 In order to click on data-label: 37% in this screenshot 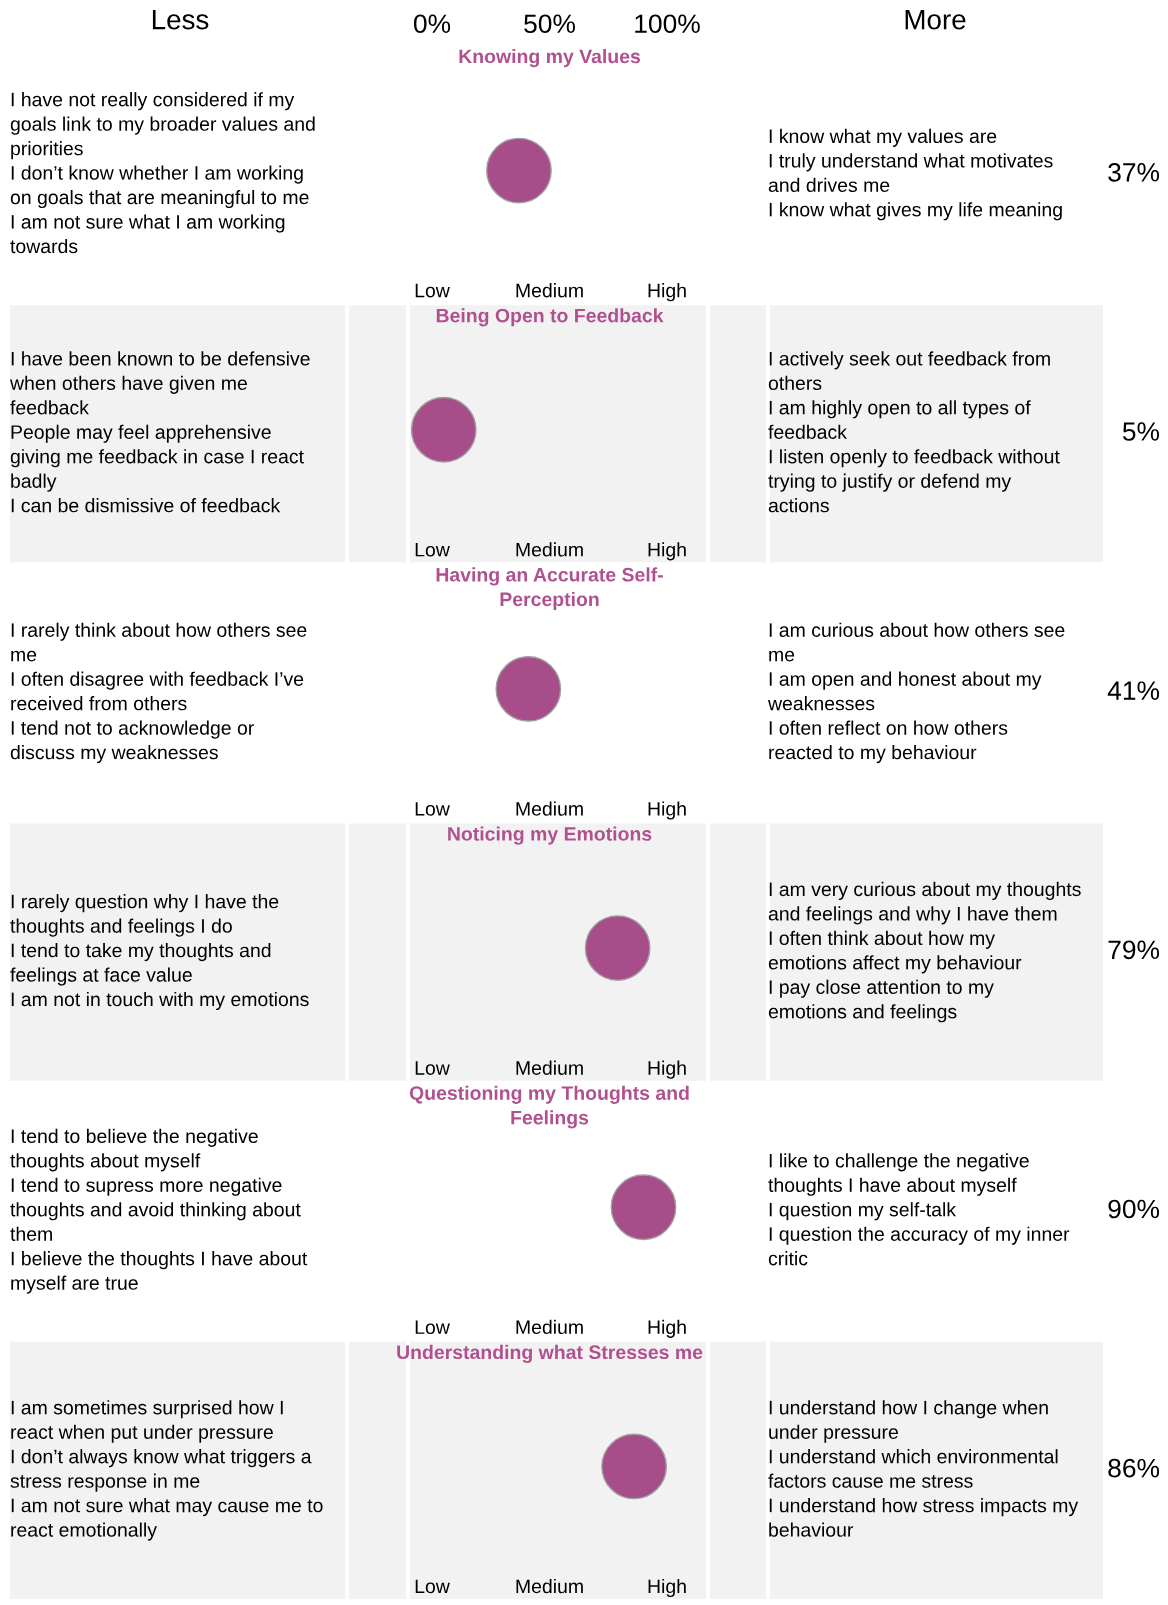, I will do `click(1134, 172)`.